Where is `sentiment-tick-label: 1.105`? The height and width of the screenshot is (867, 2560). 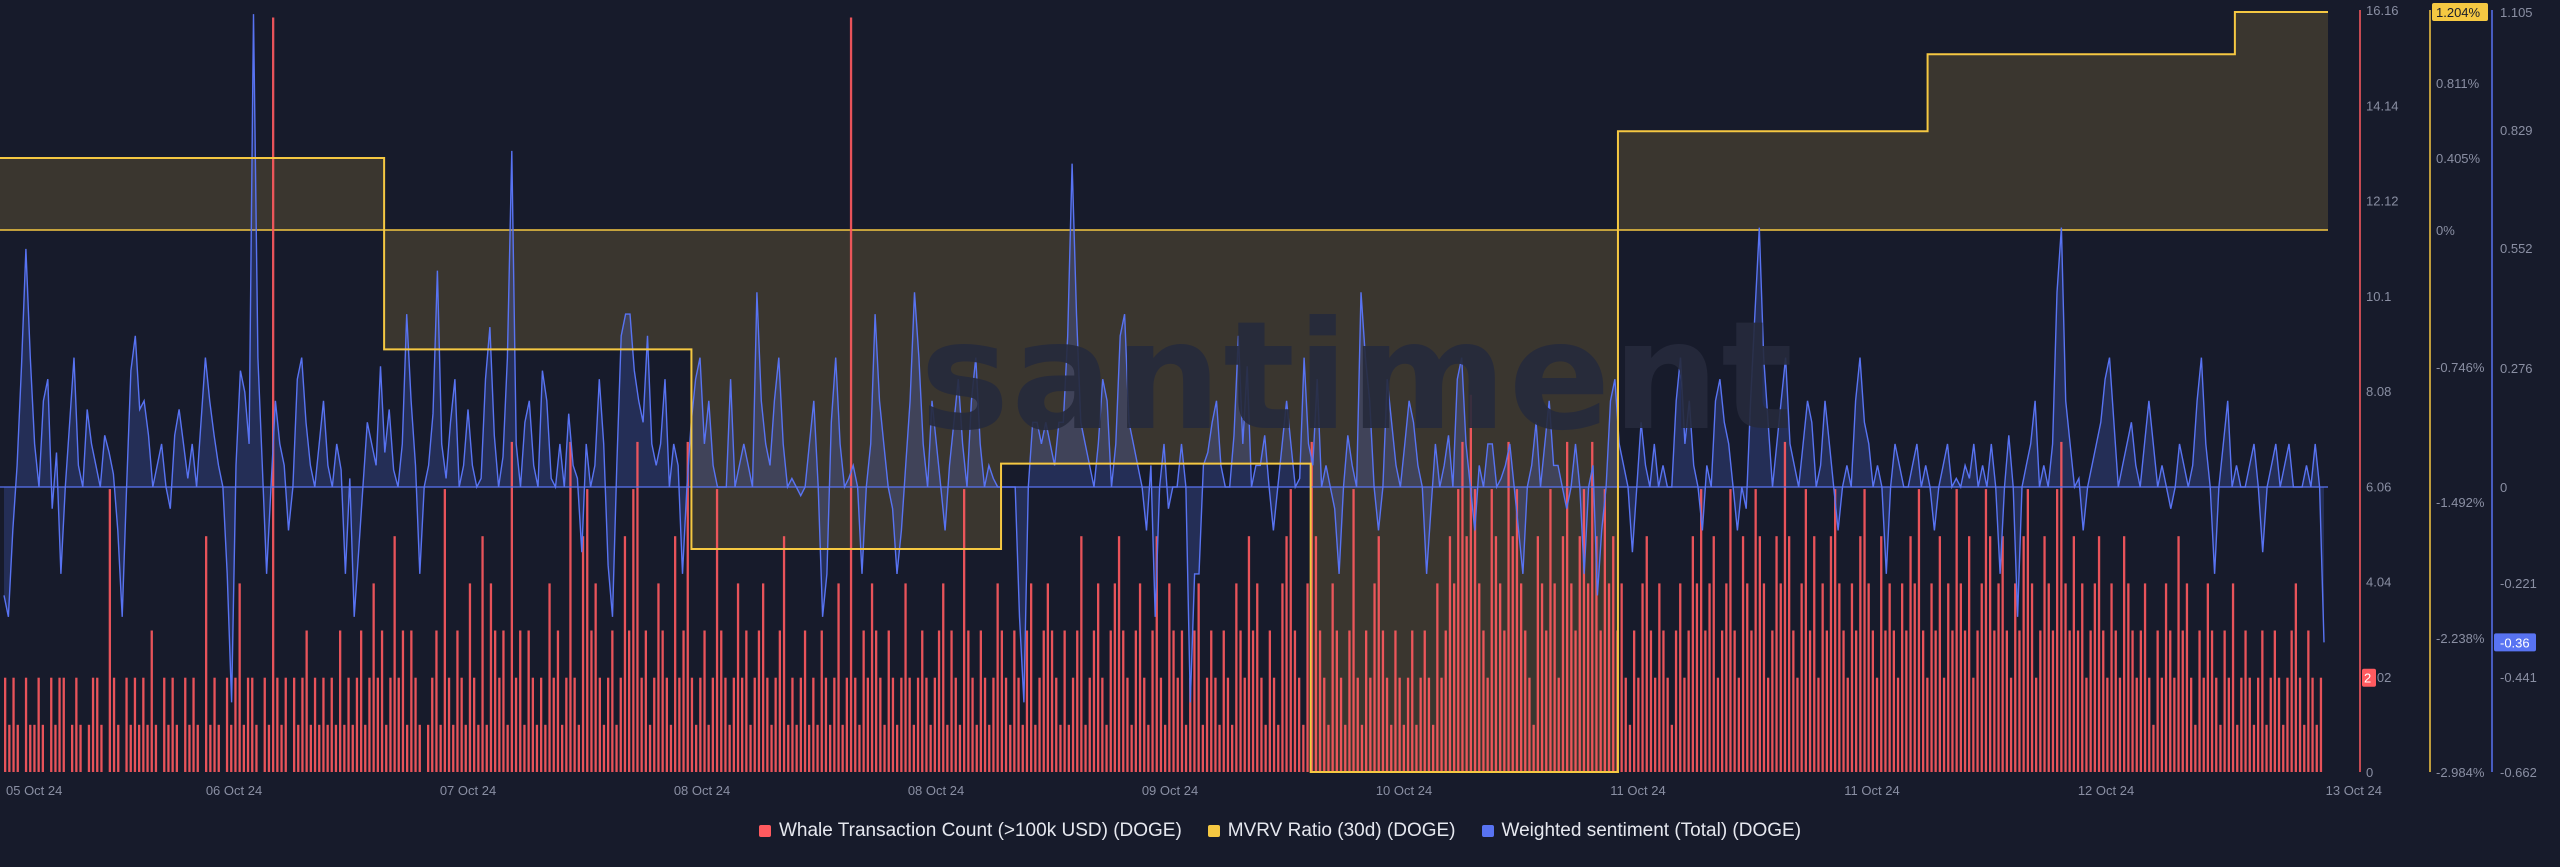
sentiment-tick-label: 1.105 is located at coordinates (2516, 12).